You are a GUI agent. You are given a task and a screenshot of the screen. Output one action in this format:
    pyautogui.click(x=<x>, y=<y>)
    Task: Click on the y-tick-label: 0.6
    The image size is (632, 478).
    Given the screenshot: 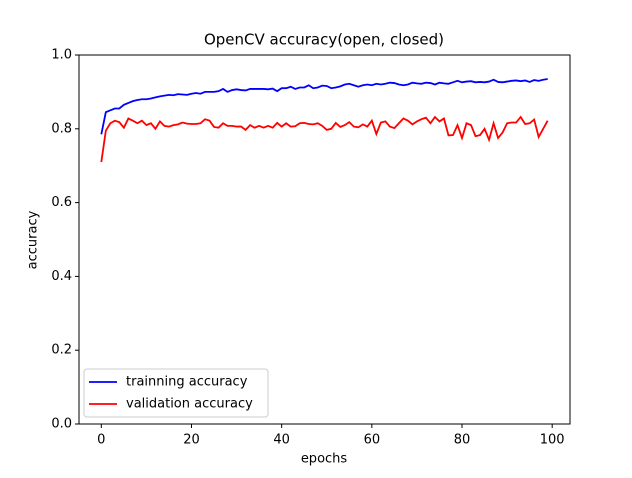 What is the action you would take?
    pyautogui.click(x=61, y=202)
    